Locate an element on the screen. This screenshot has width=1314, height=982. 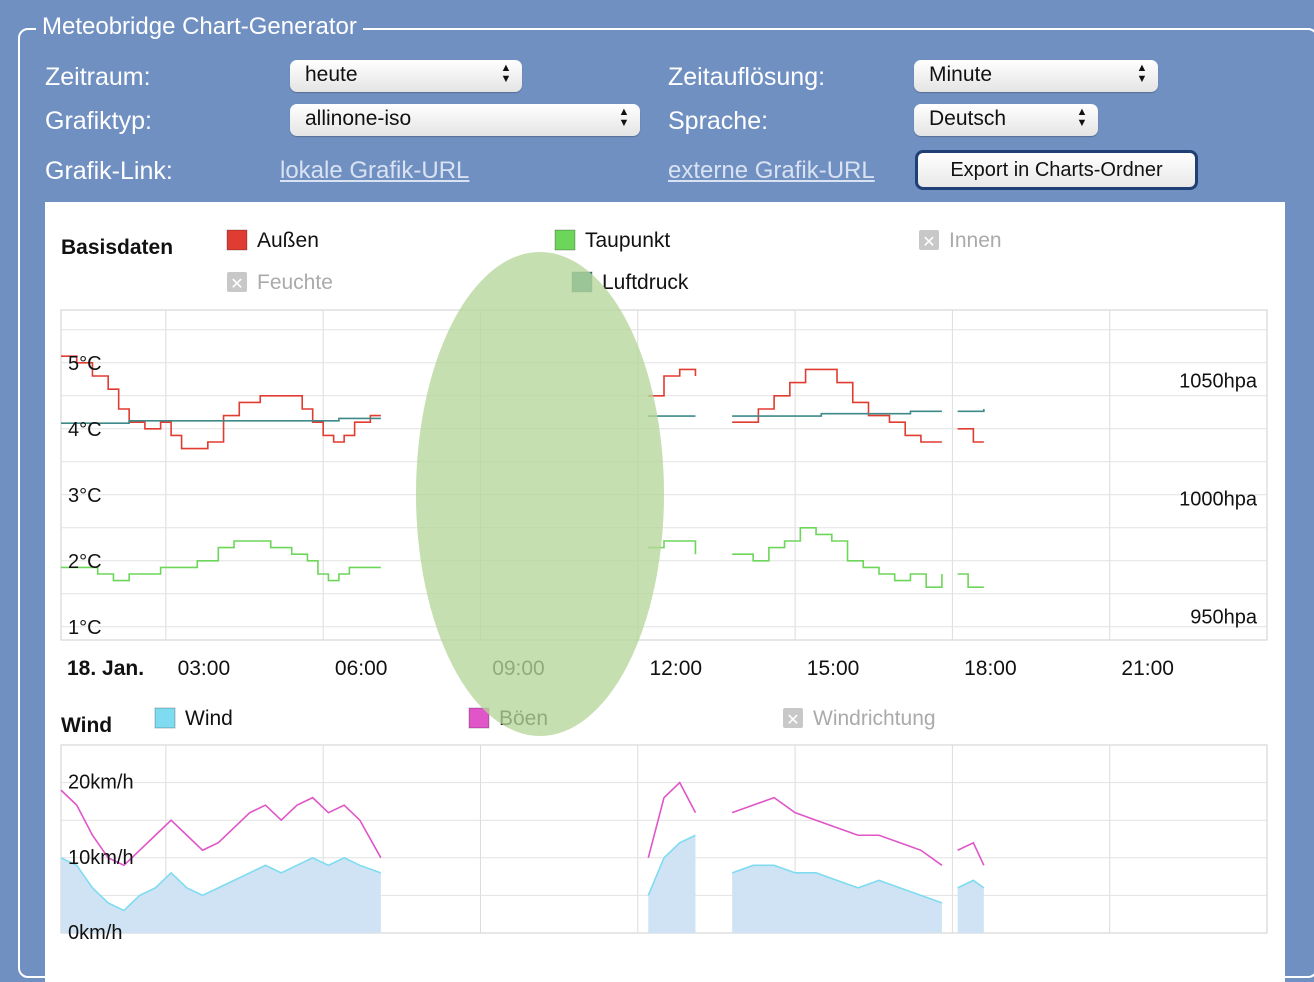
legend-1-2-x-icon: ✕ is located at coordinates (928, 241).